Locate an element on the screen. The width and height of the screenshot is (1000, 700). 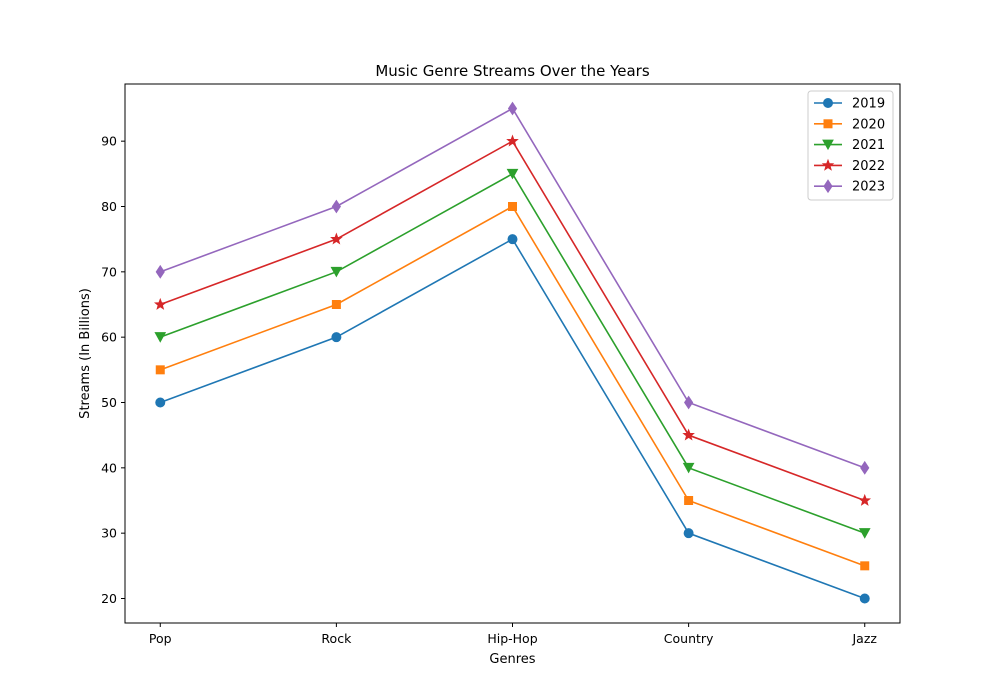
x-axis: Pop Rock Hip-Hop Country Jazz is located at coordinates (513, 634).